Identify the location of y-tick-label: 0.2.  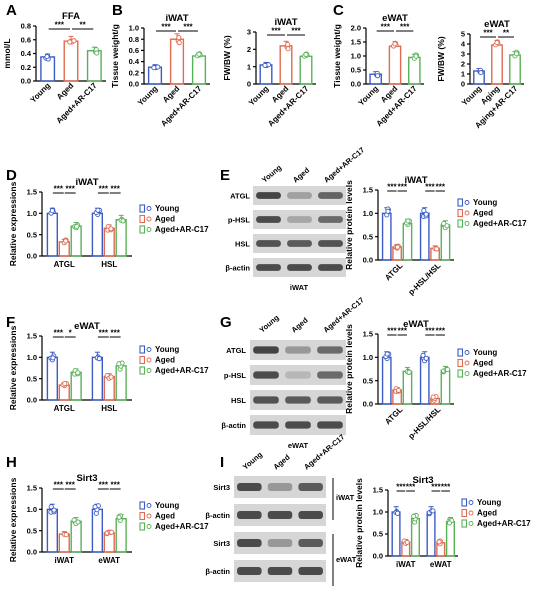
(134, 72).